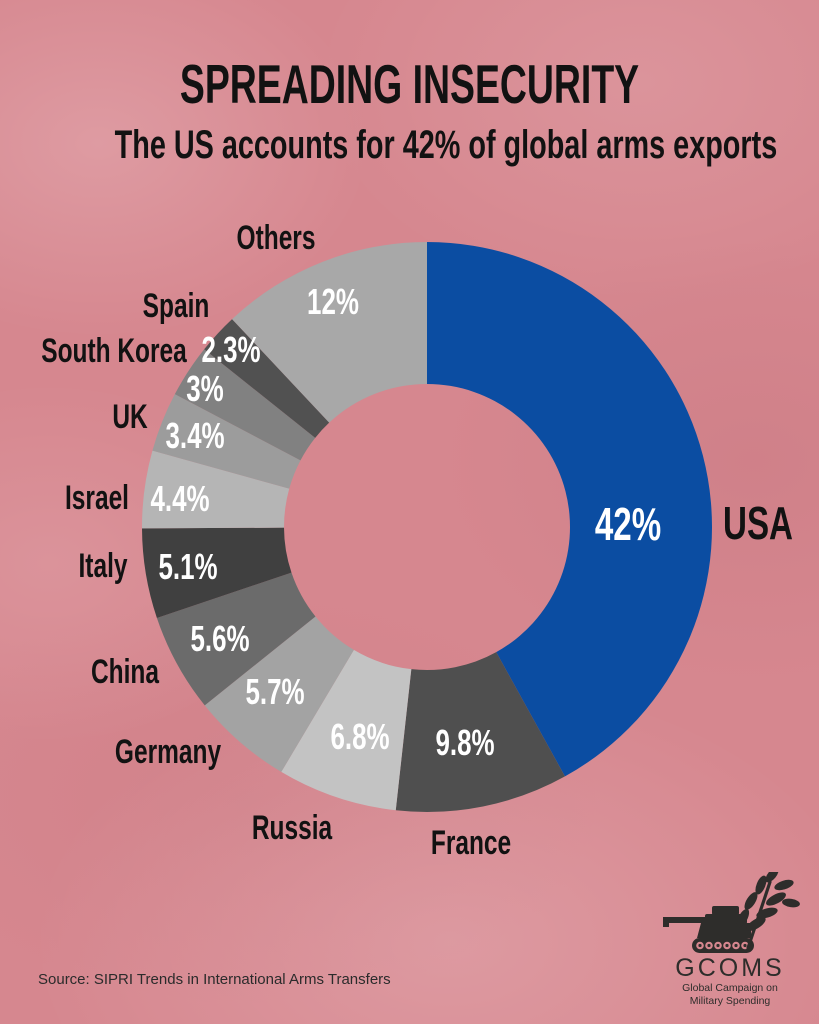 This screenshot has width=819, height=1024. Describe the element at coordinates (205, 388) in the screenshot. I see `slice-value-south-korea: 3%` at that location.